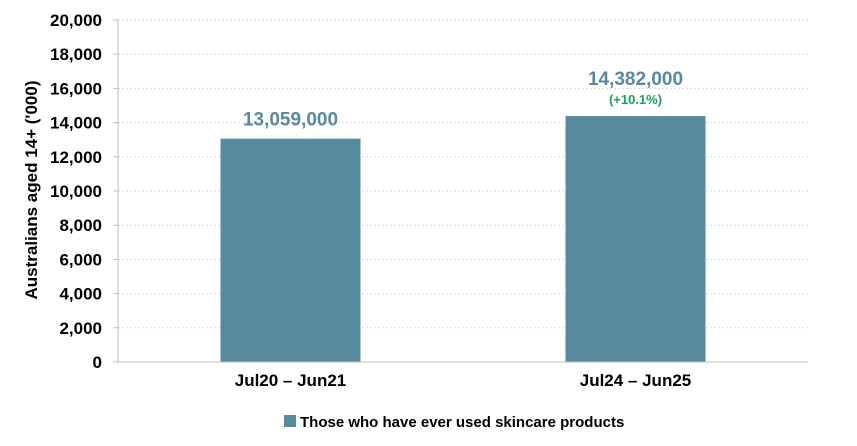 The image size is (857, 446). What do you see at coordinates (290, 421) in the screenshot?
I see `legend-swatch` at bounding box center [290, 421].